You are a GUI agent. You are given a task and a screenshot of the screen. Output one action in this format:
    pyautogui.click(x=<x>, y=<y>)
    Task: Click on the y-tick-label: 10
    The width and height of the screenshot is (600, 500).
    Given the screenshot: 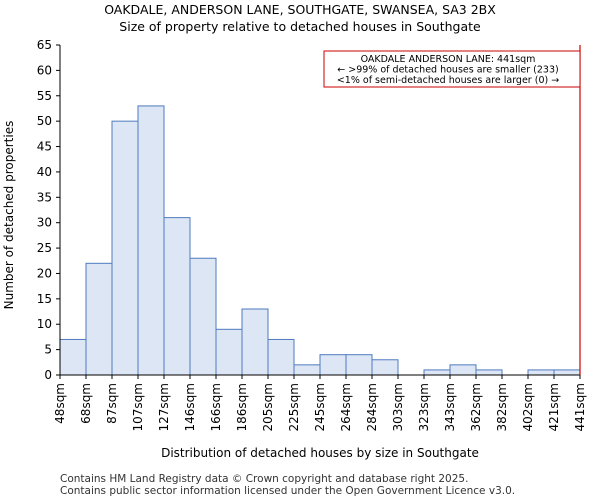 What is the action you would take?
    pyautogui.click(x=44, y=324)
    